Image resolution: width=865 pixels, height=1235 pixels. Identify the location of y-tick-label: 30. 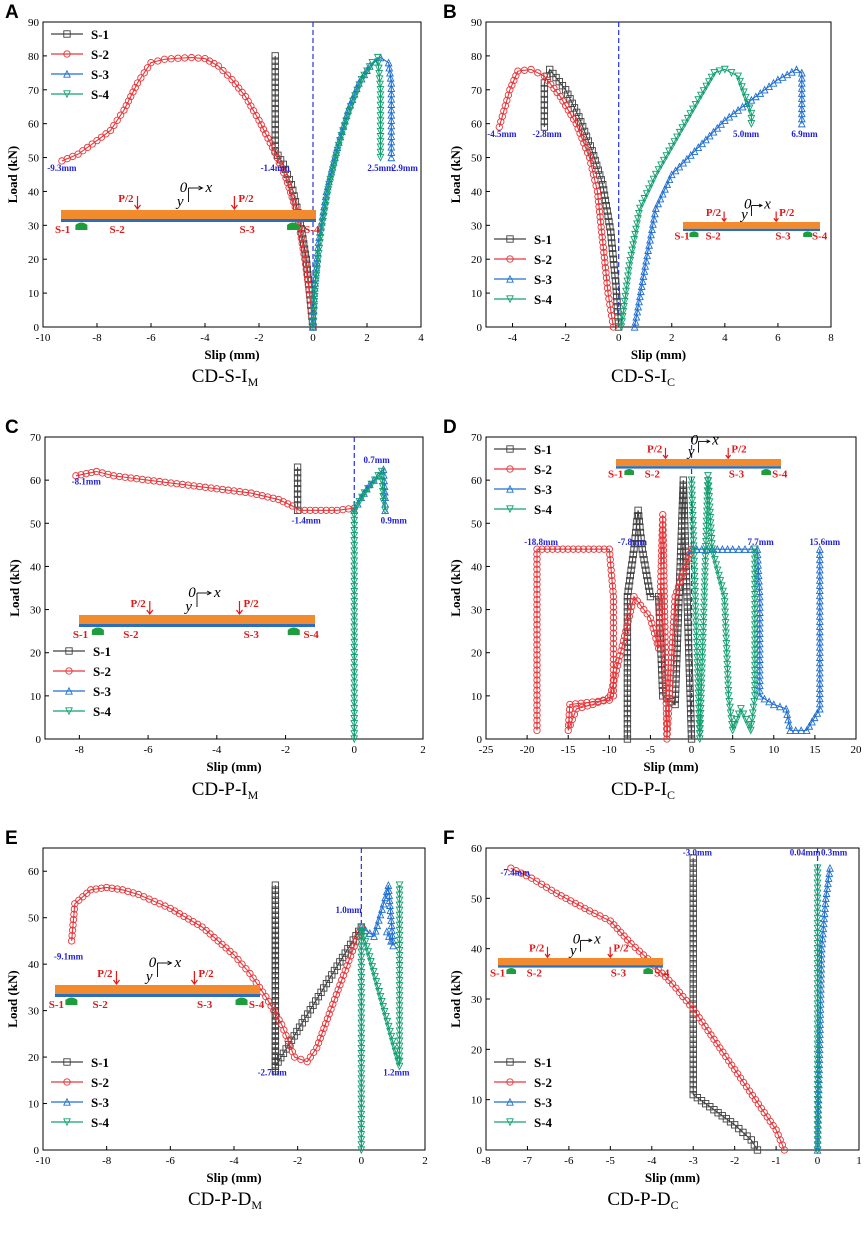
(477, 226).